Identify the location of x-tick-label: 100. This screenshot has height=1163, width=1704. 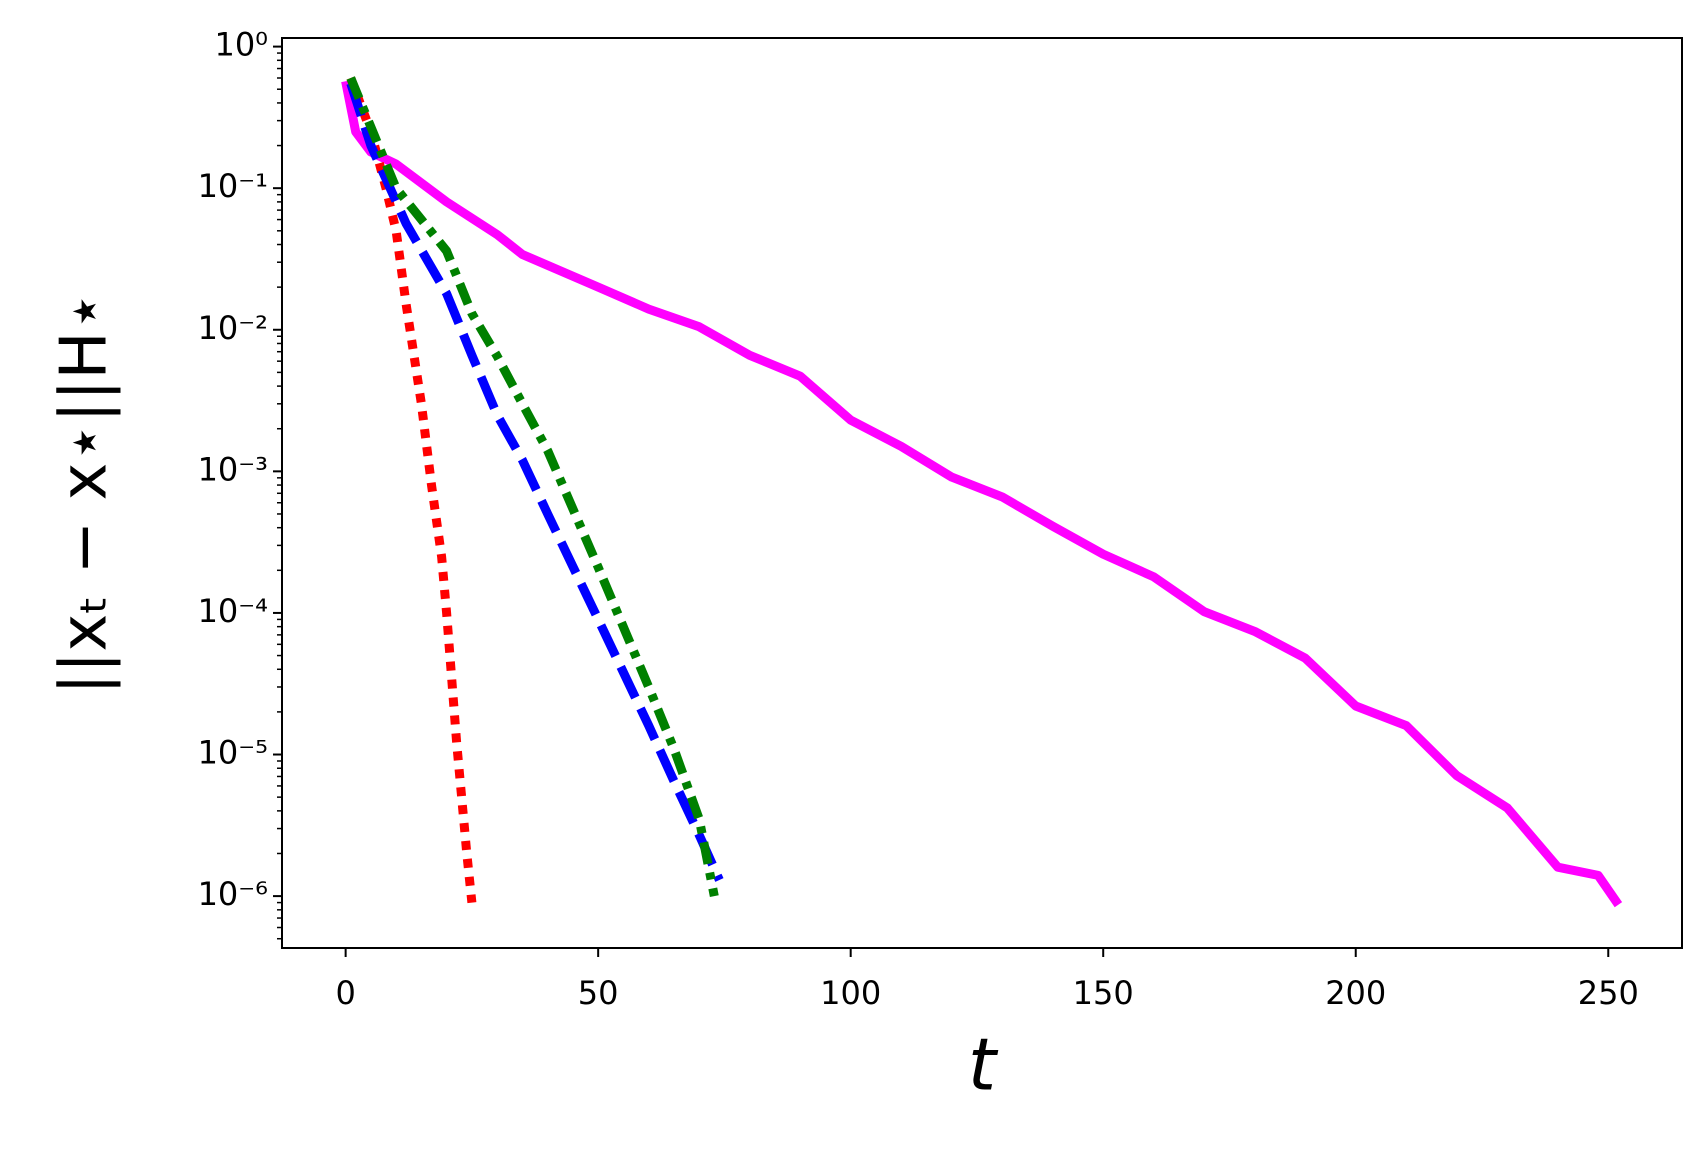
(850, 993).